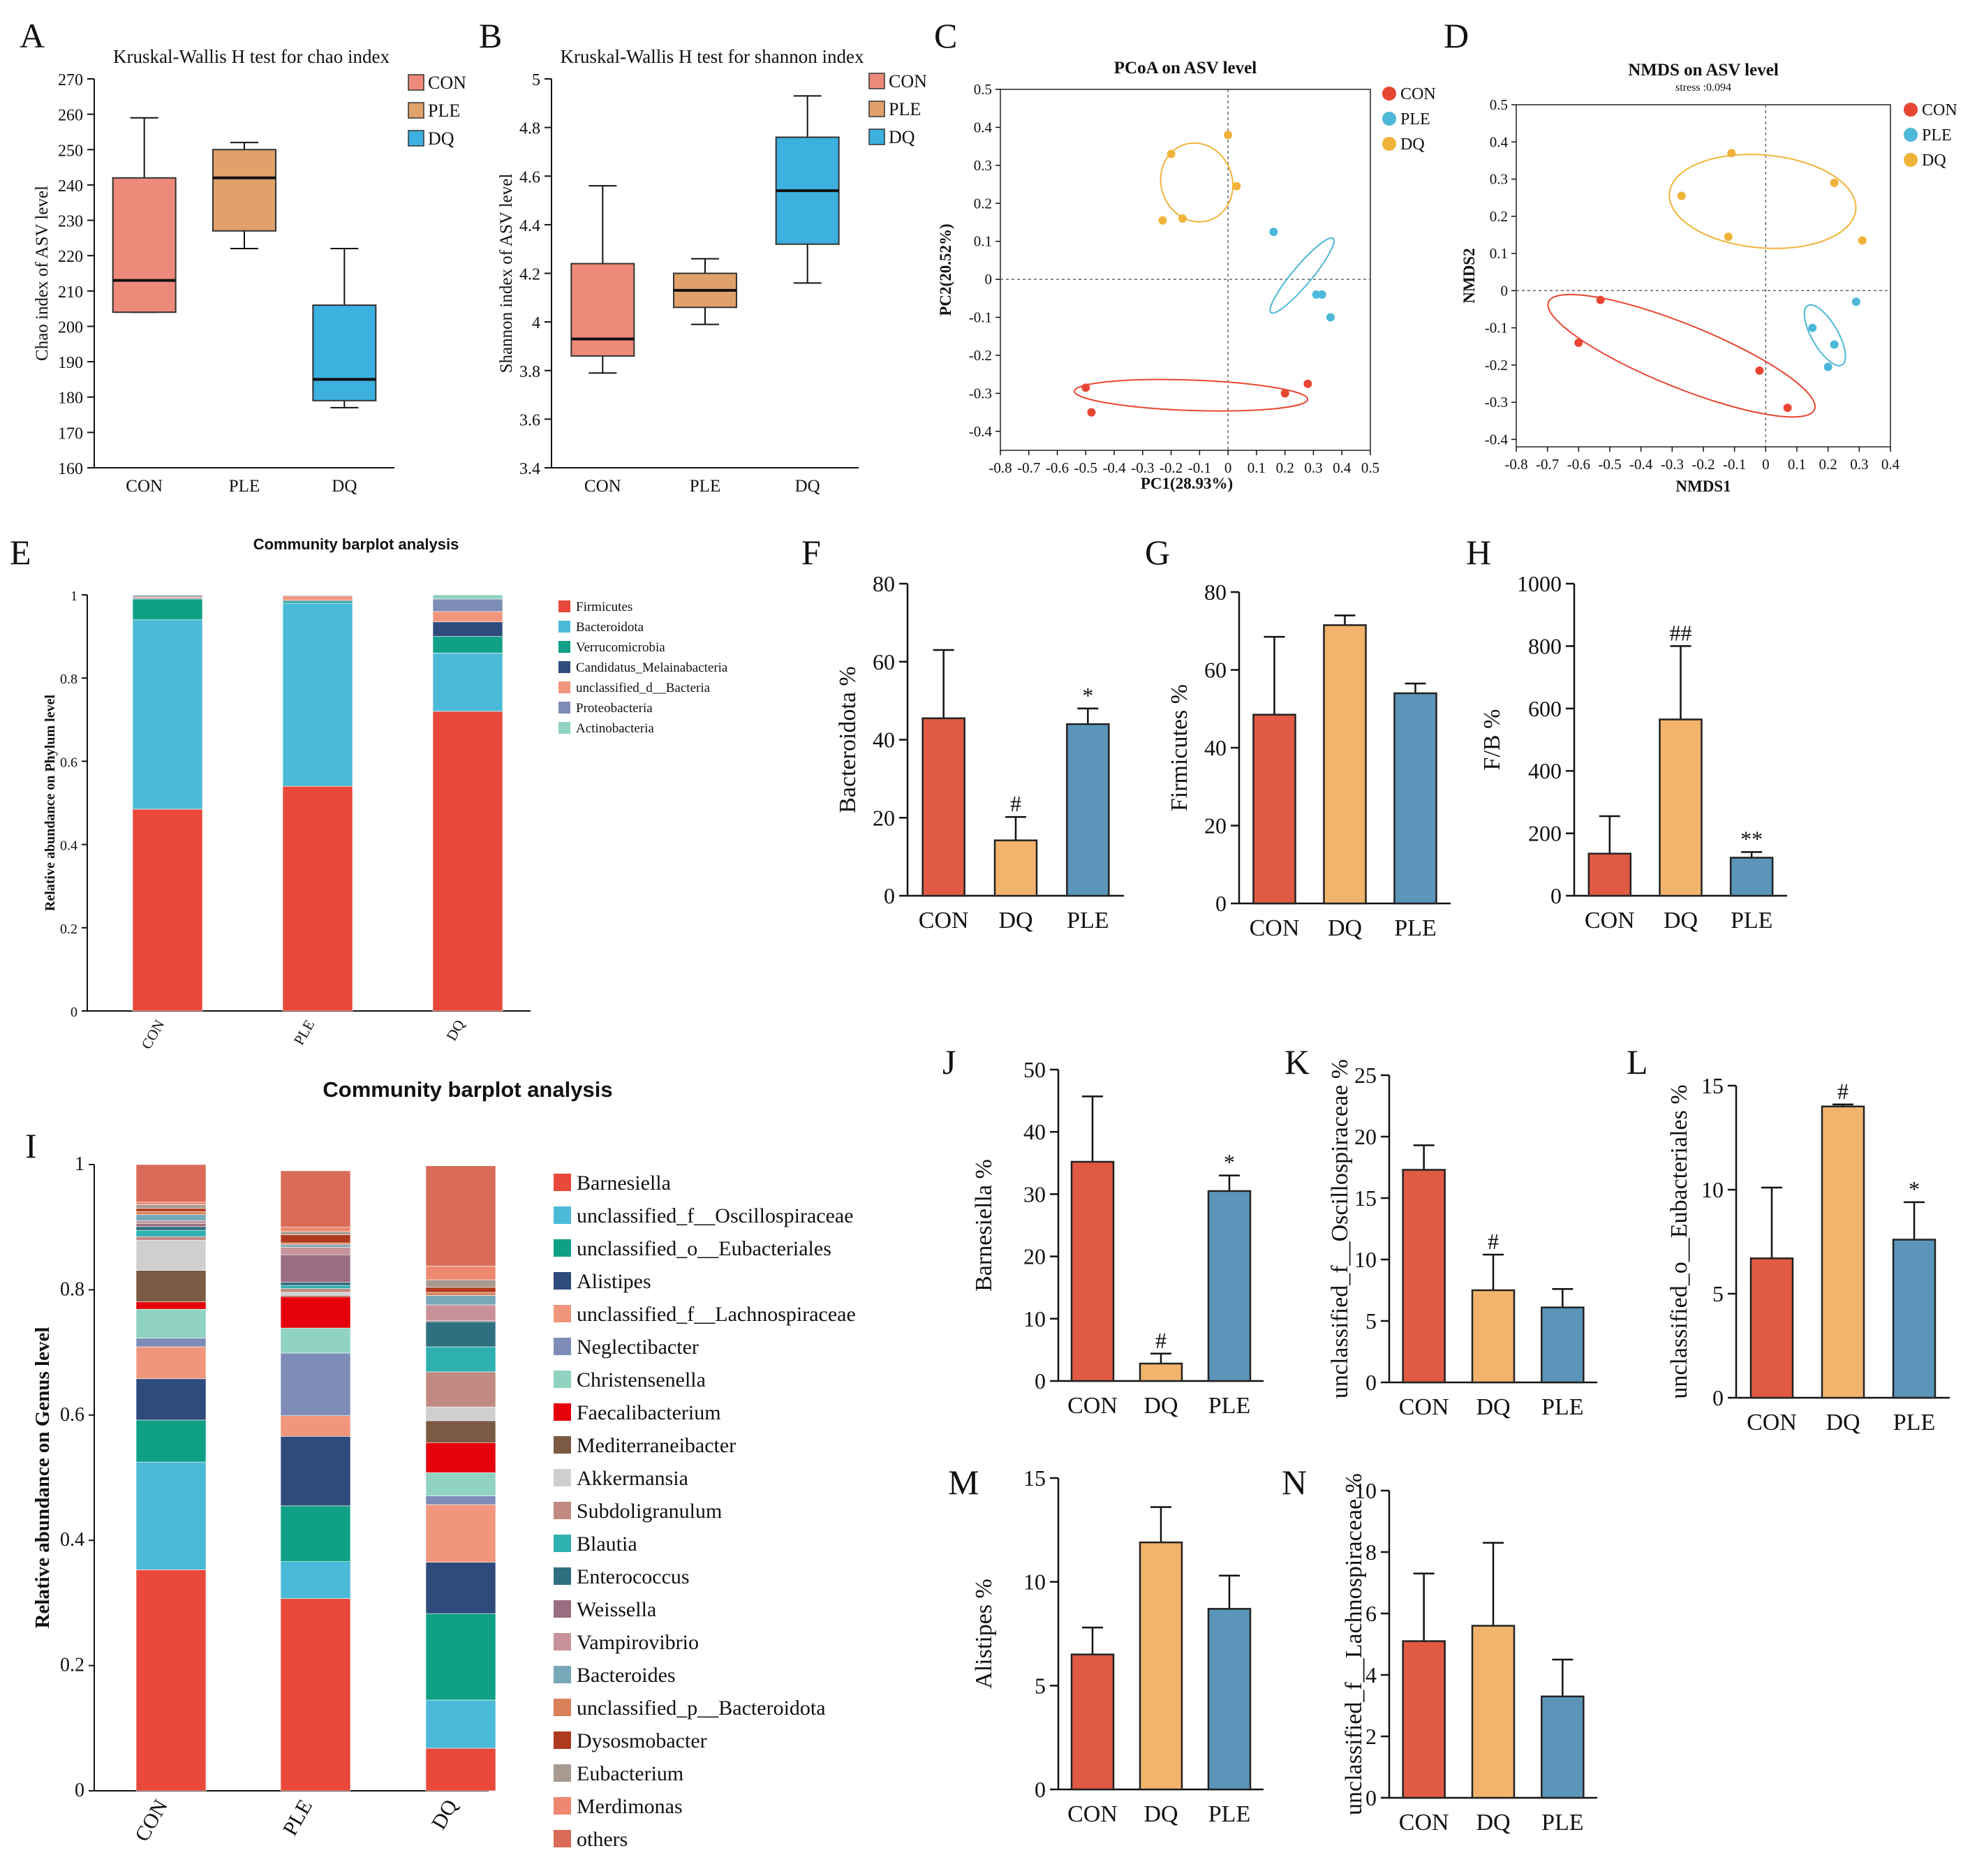 This screenshot has width=1977, height=1876. Describe the element at coordinates (1199, 468) in the screenshot. I see `x-tick-label: -0.1` at that location.